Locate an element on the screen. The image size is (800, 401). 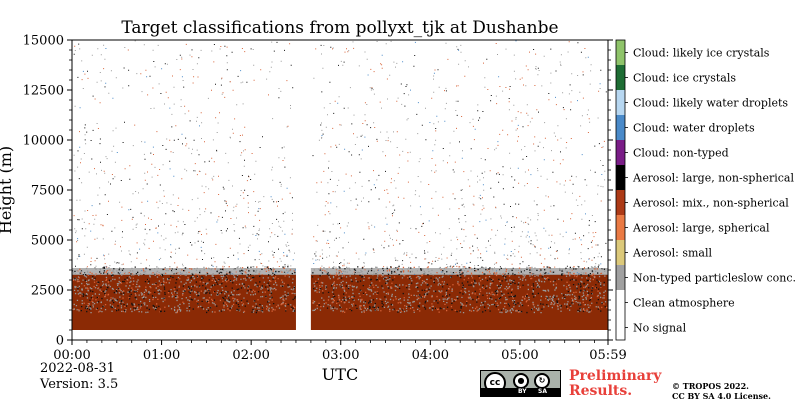
legend-label-10: Cloud: ice crystals is located at coordinates (684, 78).